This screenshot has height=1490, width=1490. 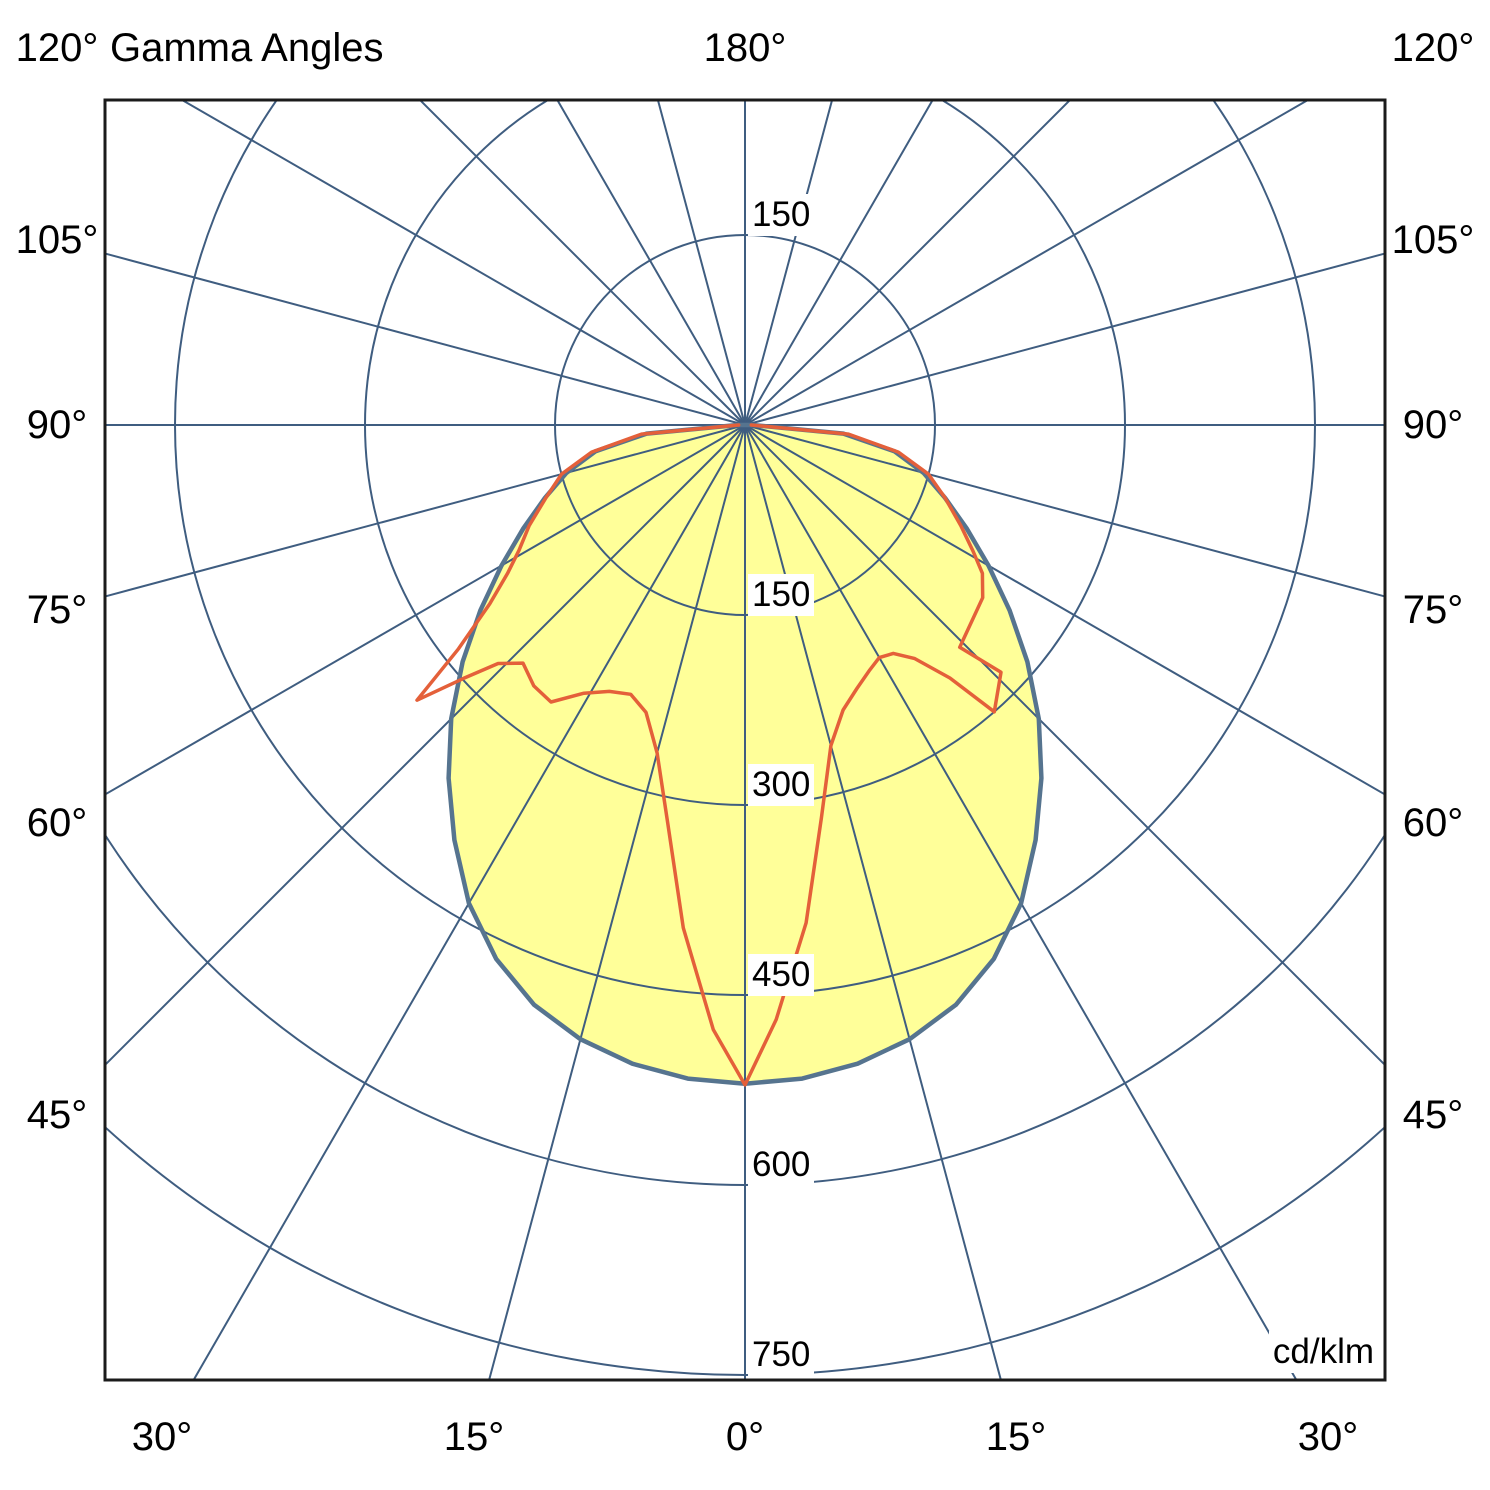 What do you see at coordinates (1433, 822) in the screenshot?
I see `angle-label-right-60: 60°` at bounding box center [1433, 822].